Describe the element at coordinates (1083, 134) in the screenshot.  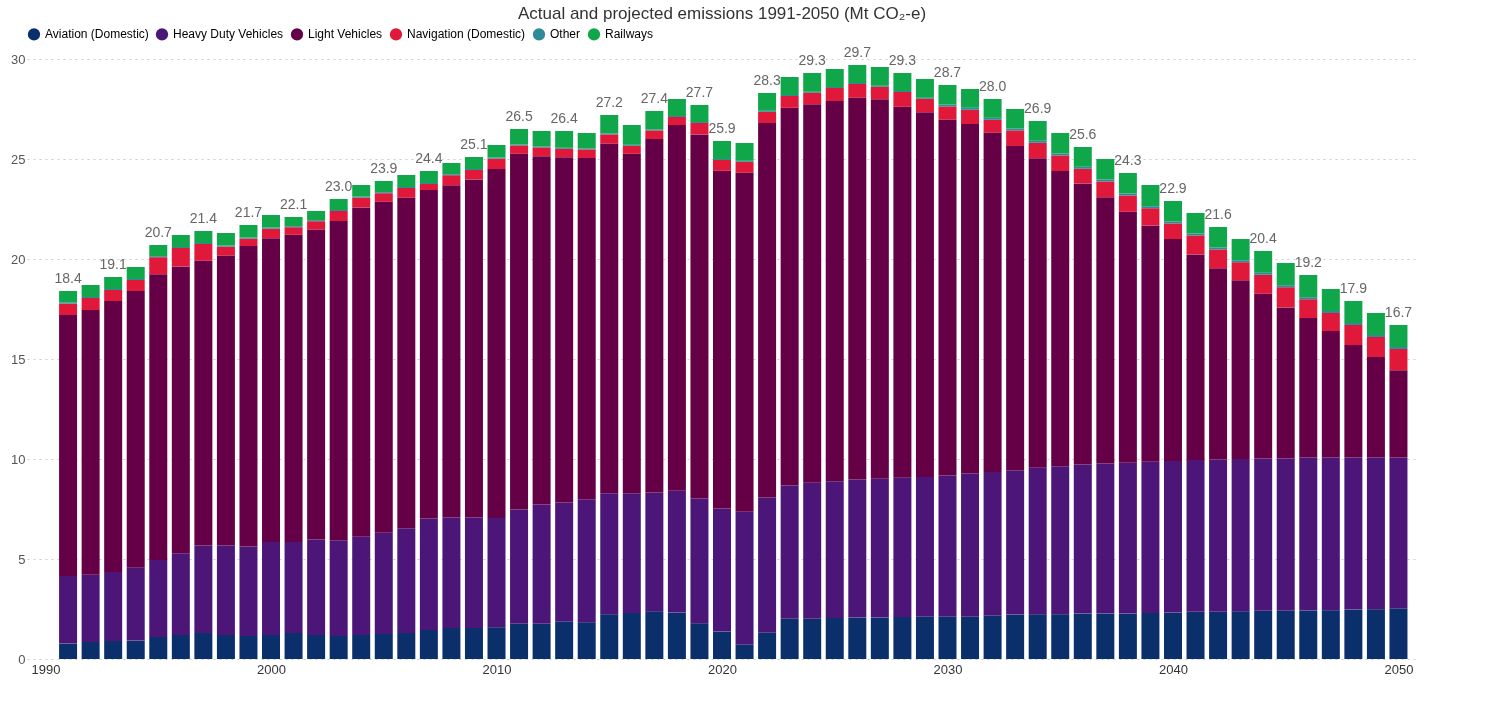
I see `total-label: 25.6` at that location.